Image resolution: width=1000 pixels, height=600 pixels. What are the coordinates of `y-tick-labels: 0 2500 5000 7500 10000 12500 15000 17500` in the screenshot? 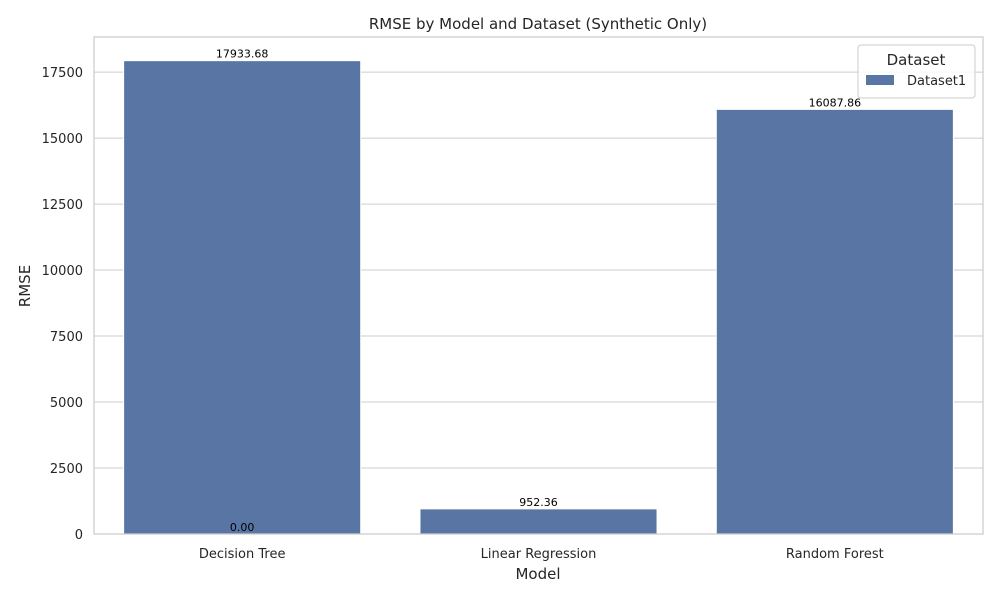 It's located at (62, 304).